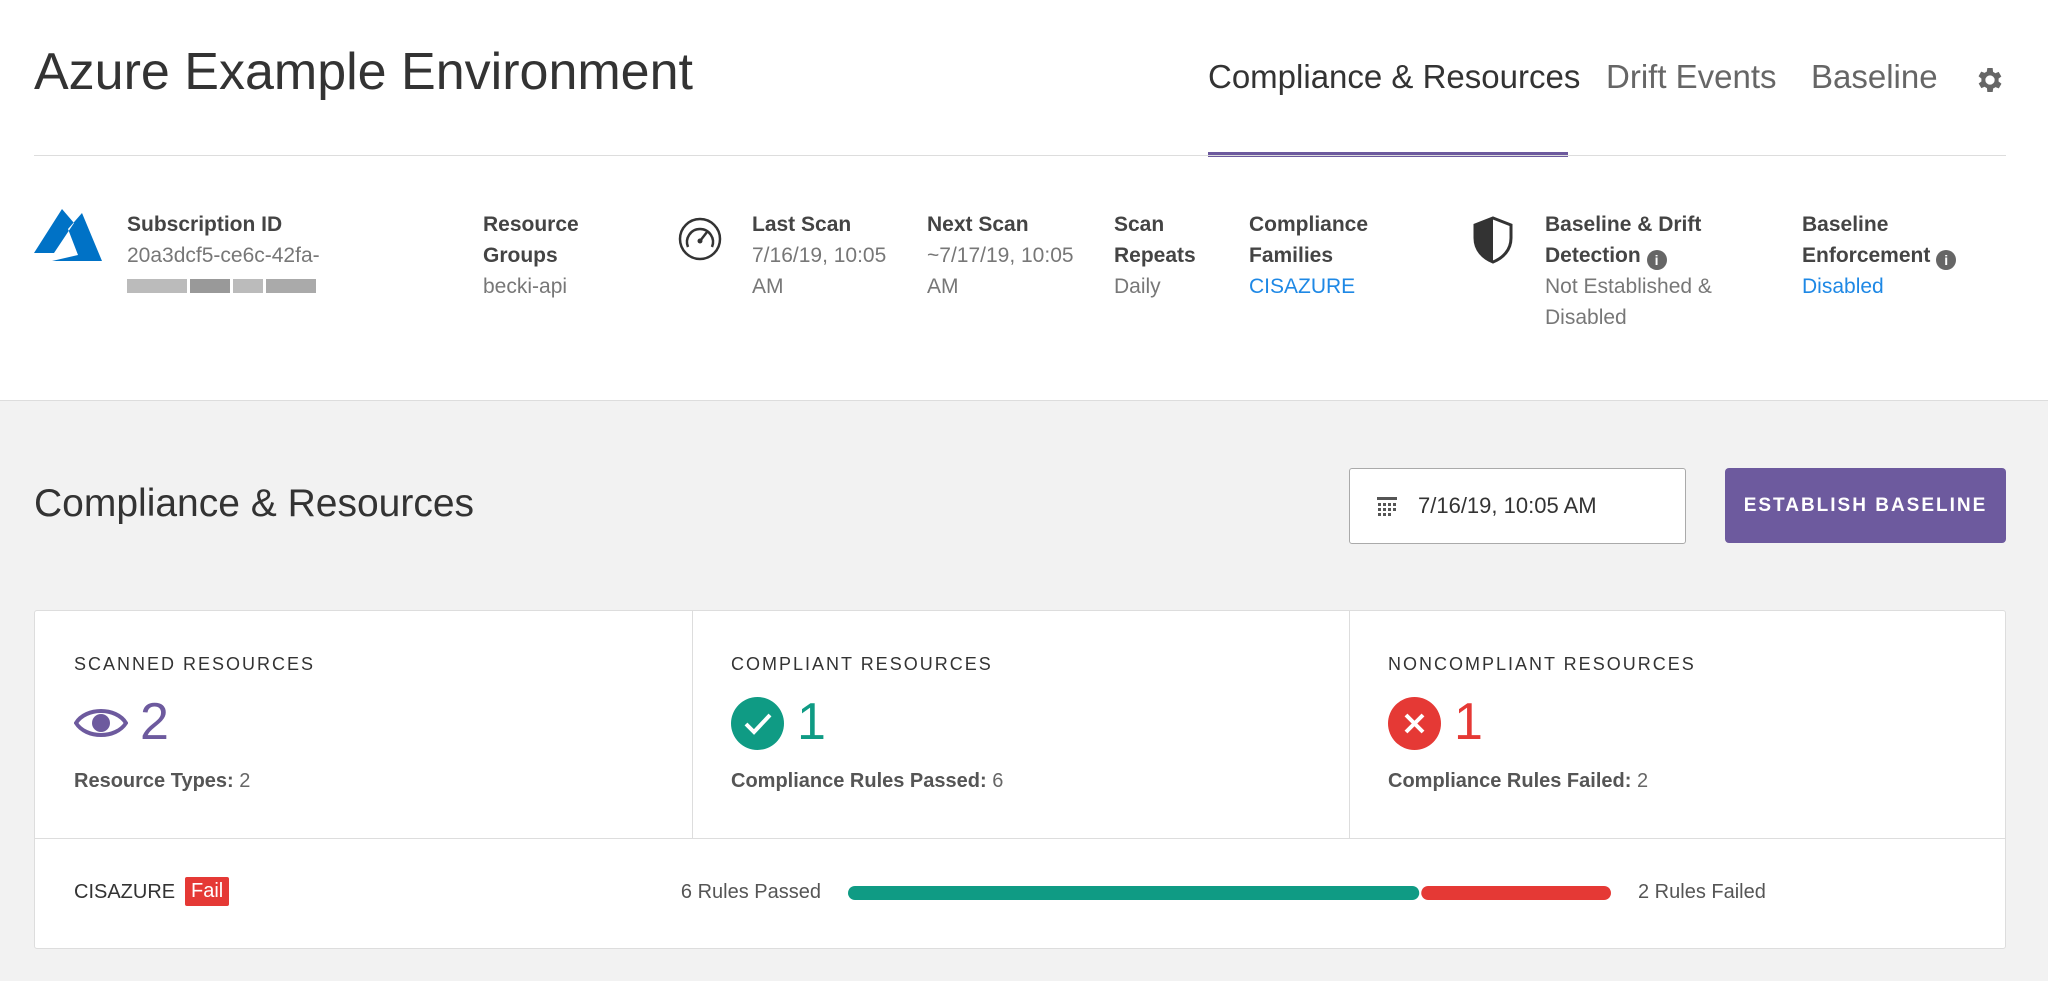 Image resolution: width=2048 pixels, height=981 pixels. I want to click on failed-segment, so click(1516, 893).